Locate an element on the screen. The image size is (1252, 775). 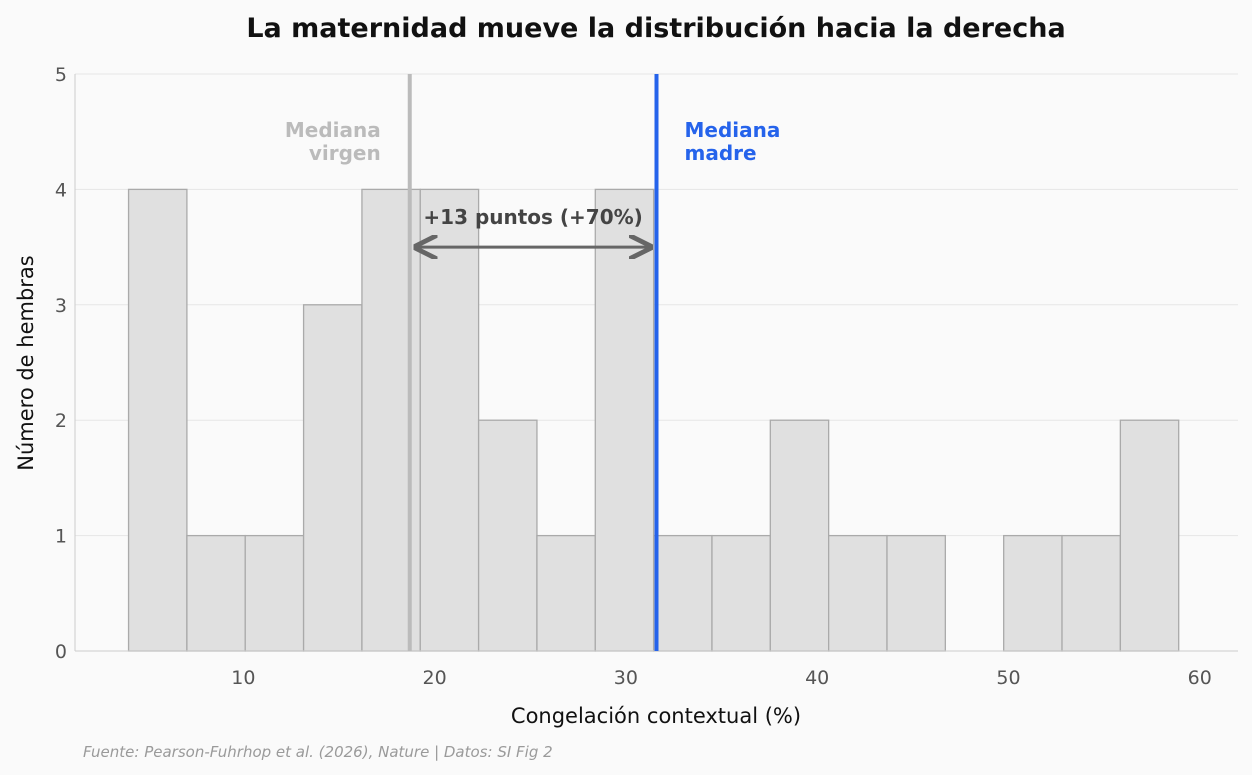
x-tick-label: 10 is located at coordinates (243, 678).